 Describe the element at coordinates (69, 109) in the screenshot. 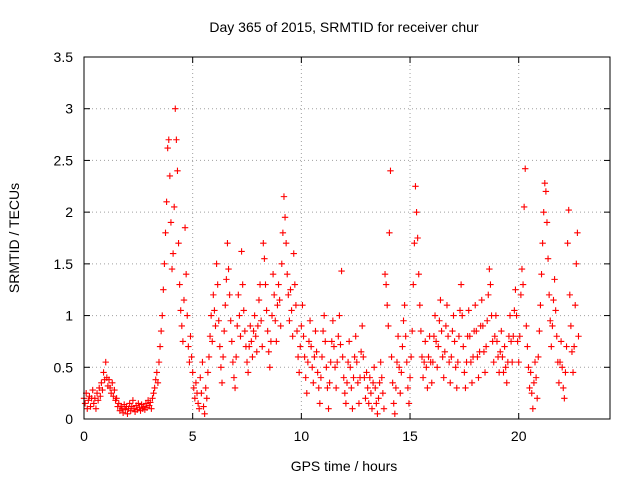

I see `y-tick-label: 3` at that location.